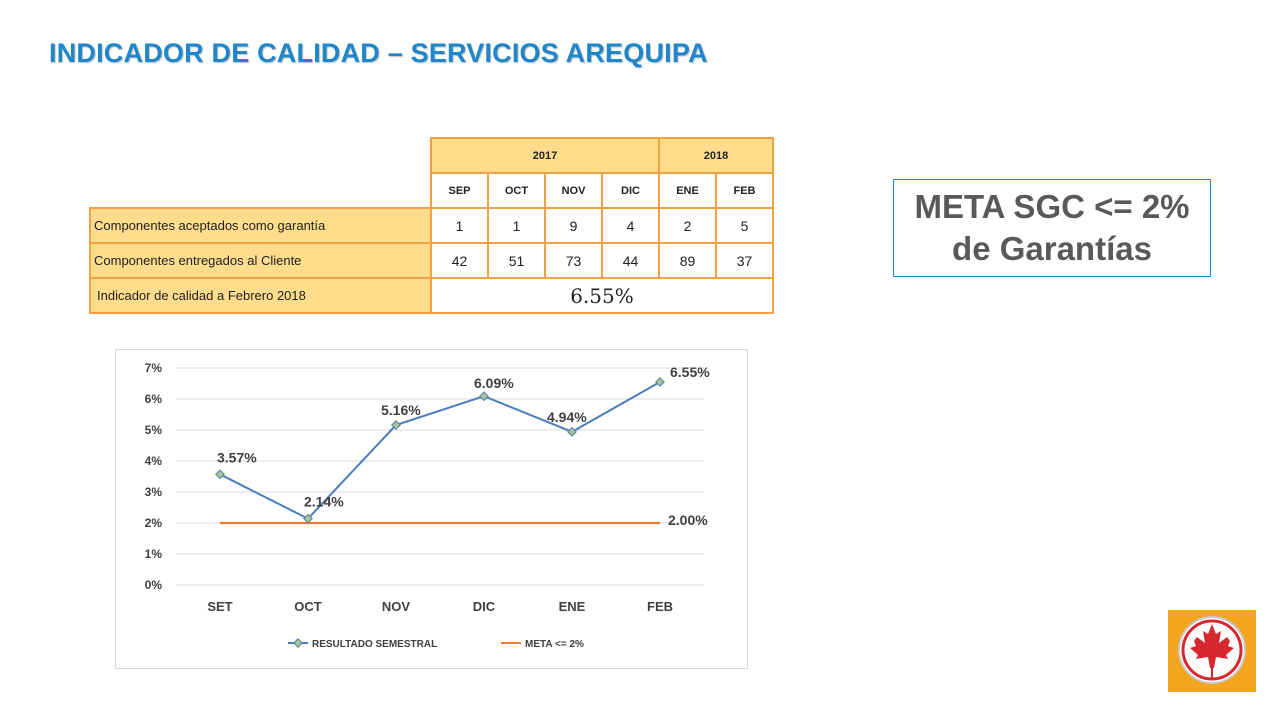  What do you see at coordinates (554, 644) in the screenshot?
I see `legend-label: META <= 2%` at bounding box center [554, 644].